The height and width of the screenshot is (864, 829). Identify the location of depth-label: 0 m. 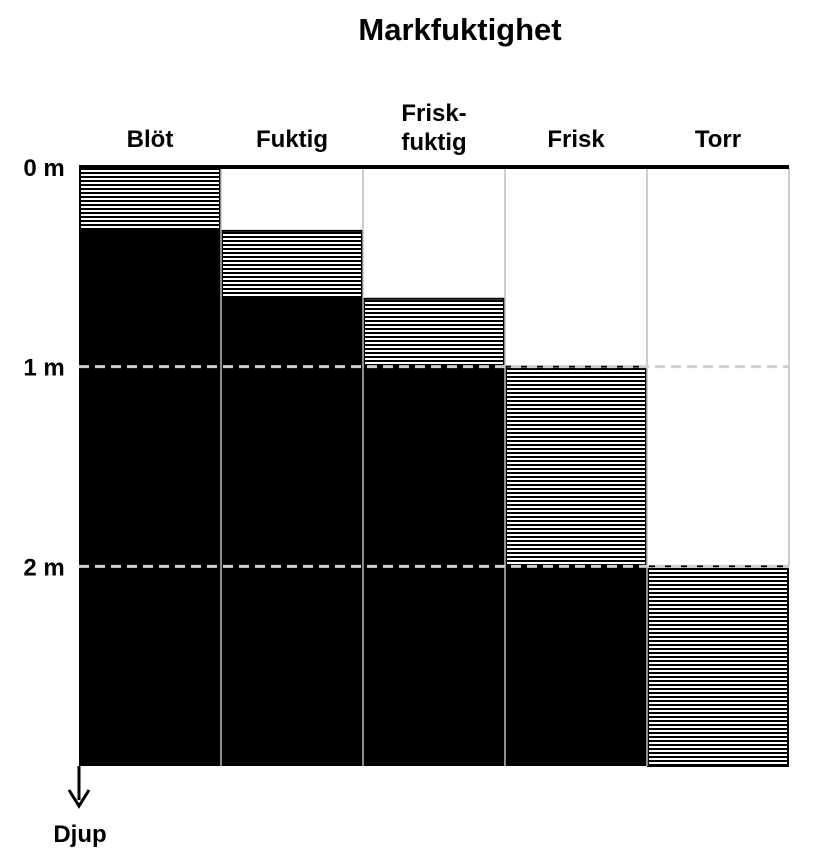
(43, 168).